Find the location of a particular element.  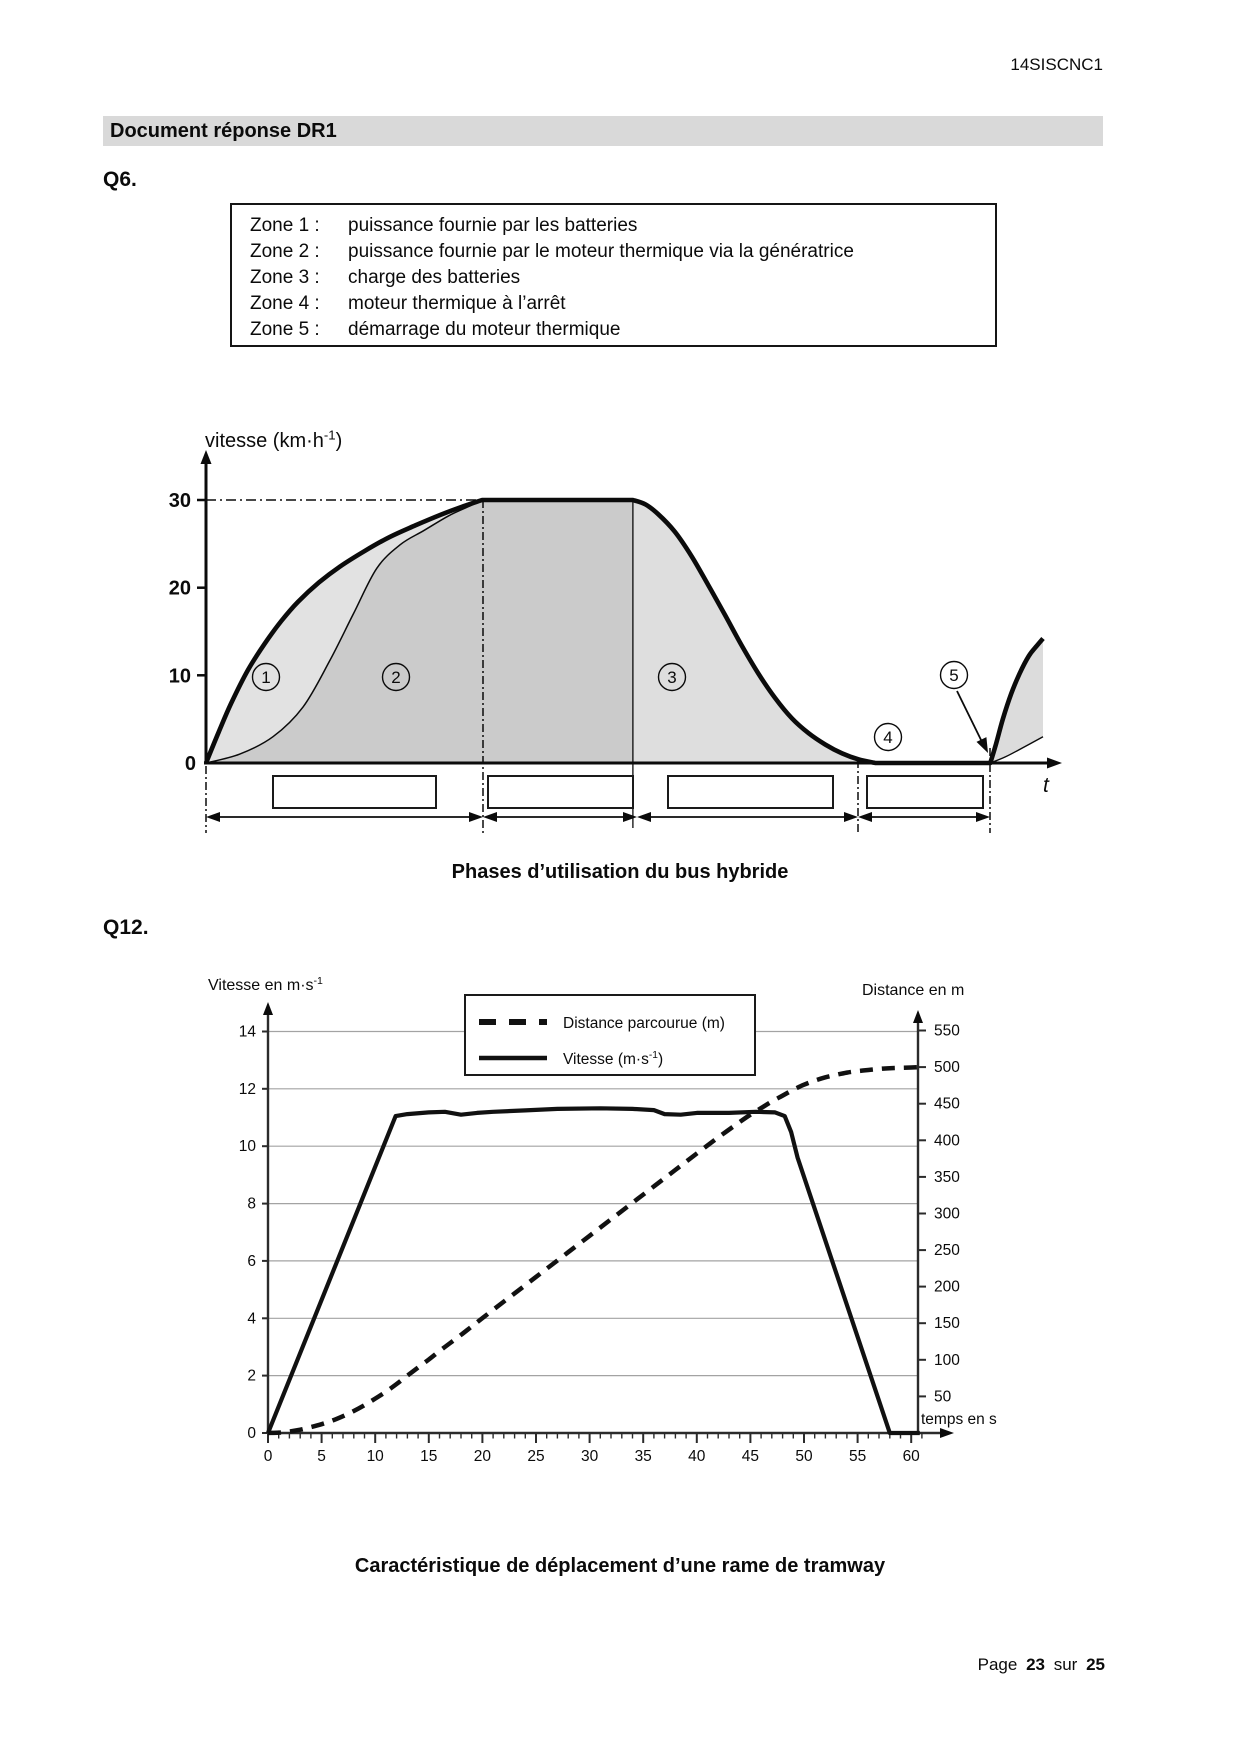

distance-curve is located at coordinates (593, 1250).